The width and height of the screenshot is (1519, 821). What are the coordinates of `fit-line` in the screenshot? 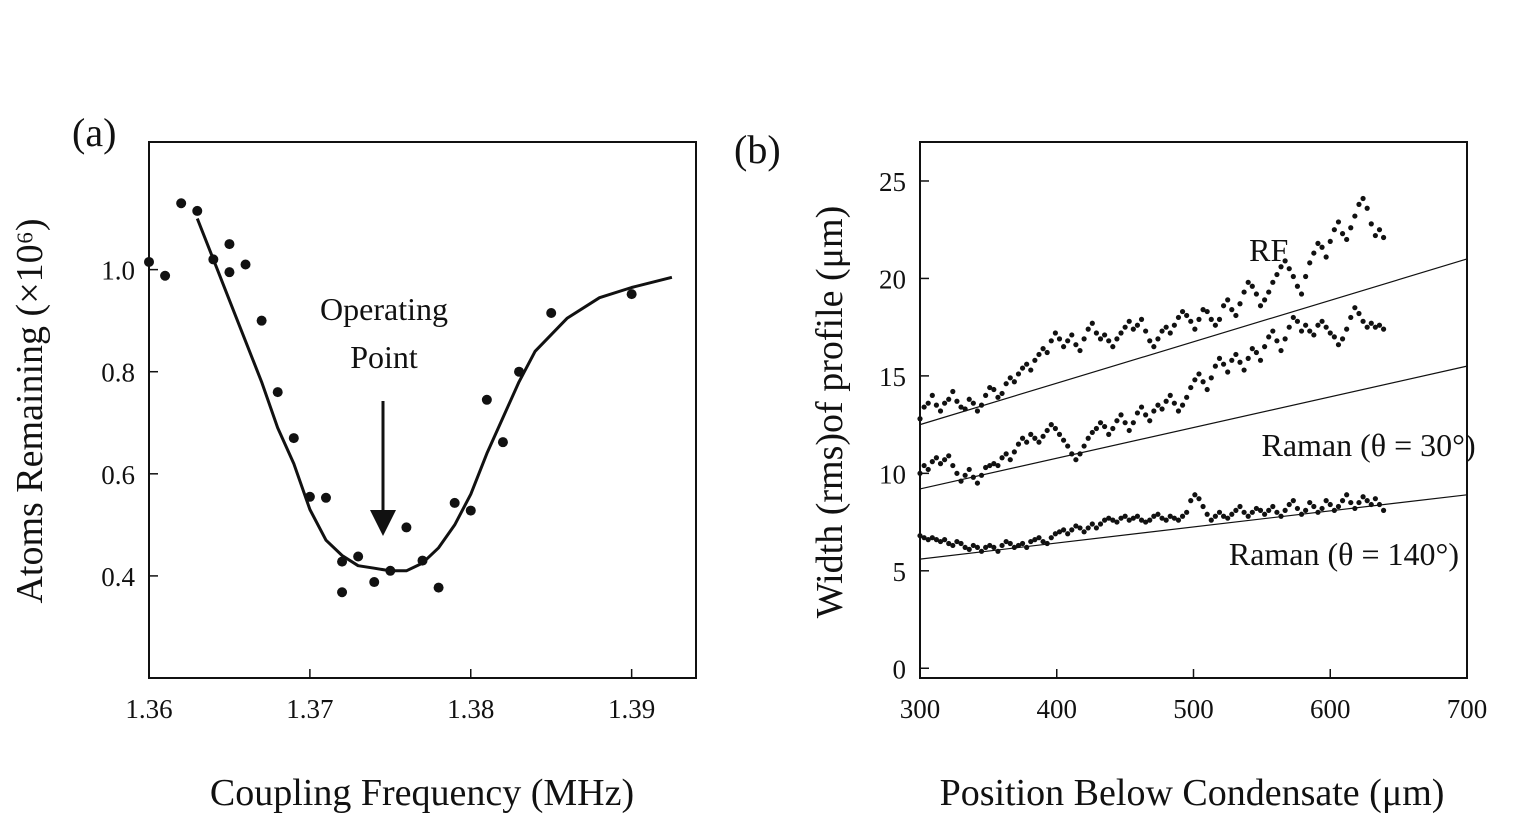 It's located at (1193, 342).